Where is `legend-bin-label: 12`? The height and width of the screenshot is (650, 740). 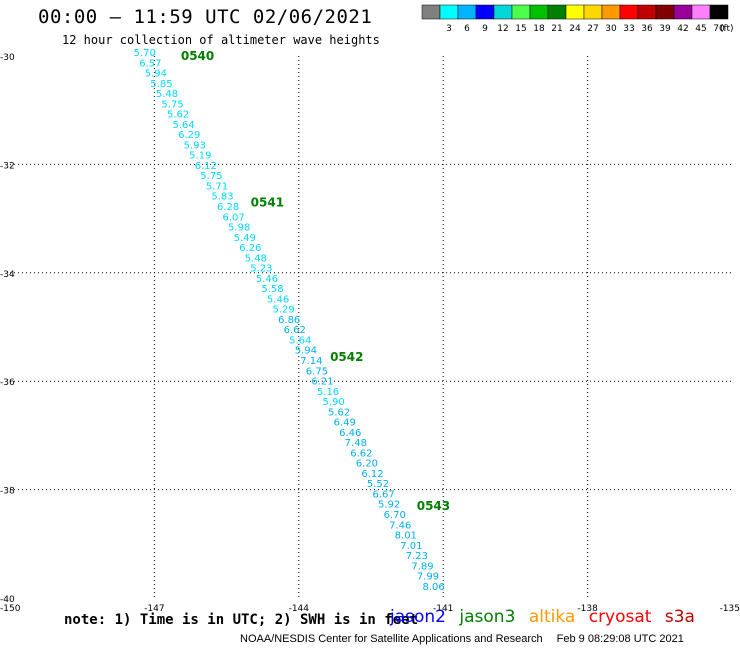
legend-bin-label: 12 is located at coordinates (502, 29).